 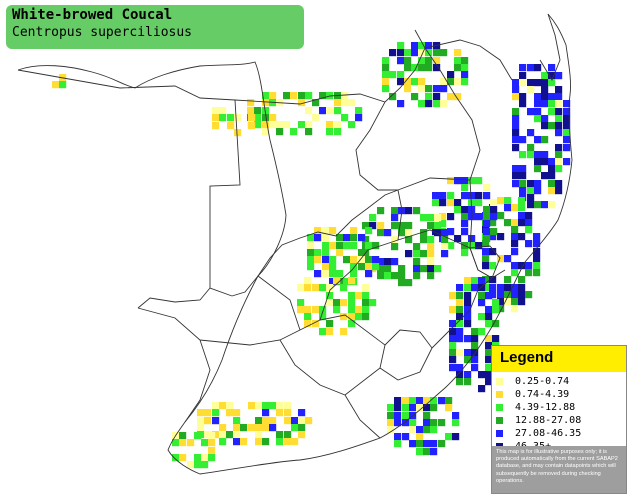 I want to click on border-namibia-southafrica, so click(x=174, y=298).